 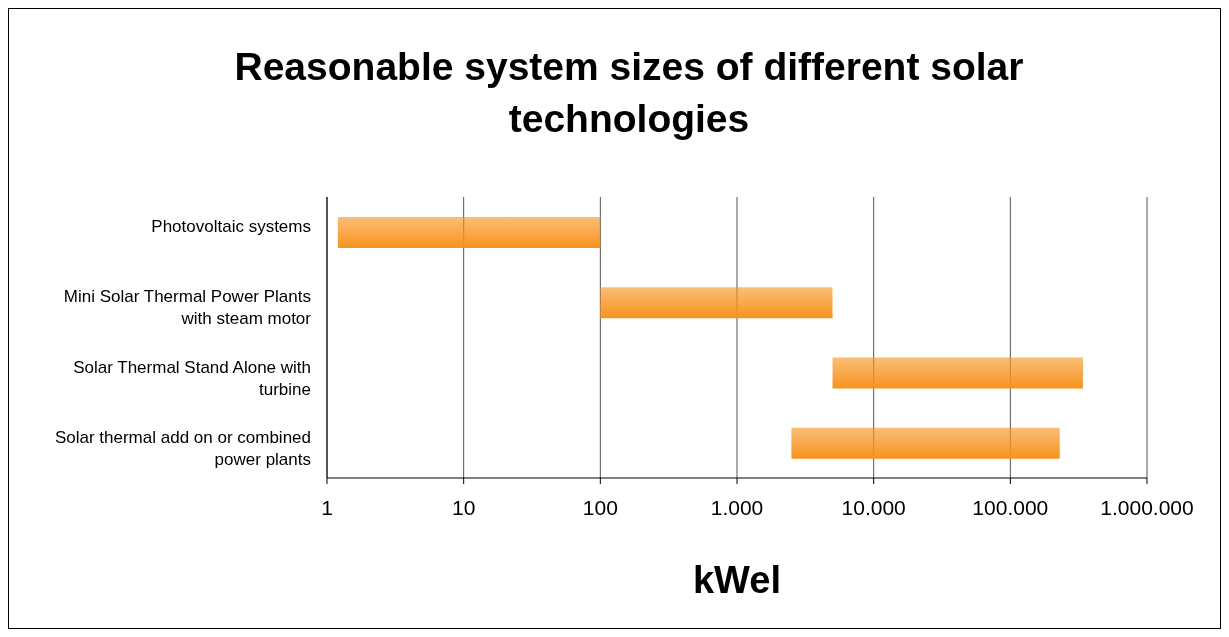 What do you see at coordinates (192, 378) in the screenshot?
I see `y-tick-label: Solar Thermal Stand Alone with turbine` at bounding box center [192, 378].